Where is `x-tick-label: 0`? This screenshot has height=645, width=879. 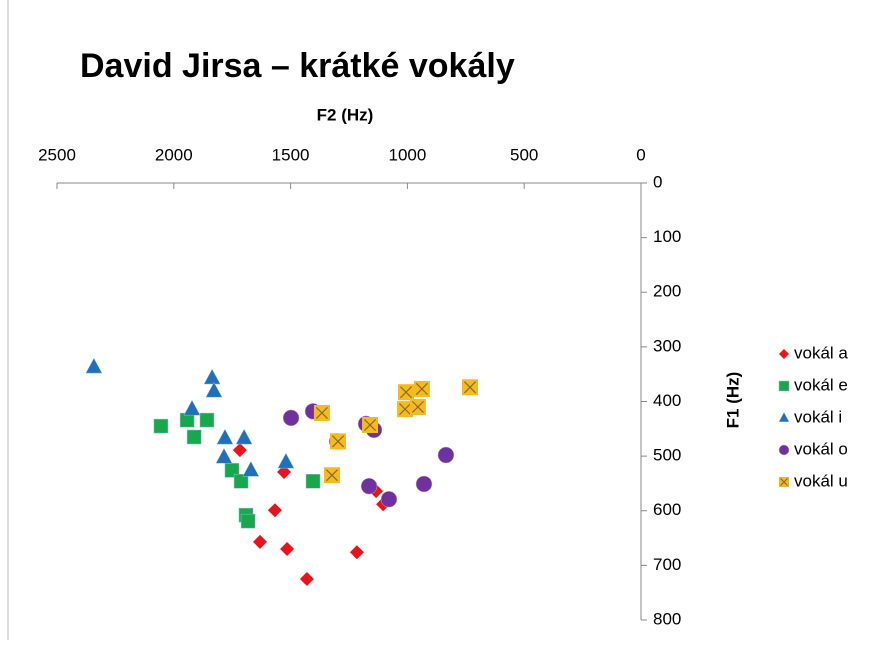
x-tick-label: 0 is located at coordinates (640, 154).